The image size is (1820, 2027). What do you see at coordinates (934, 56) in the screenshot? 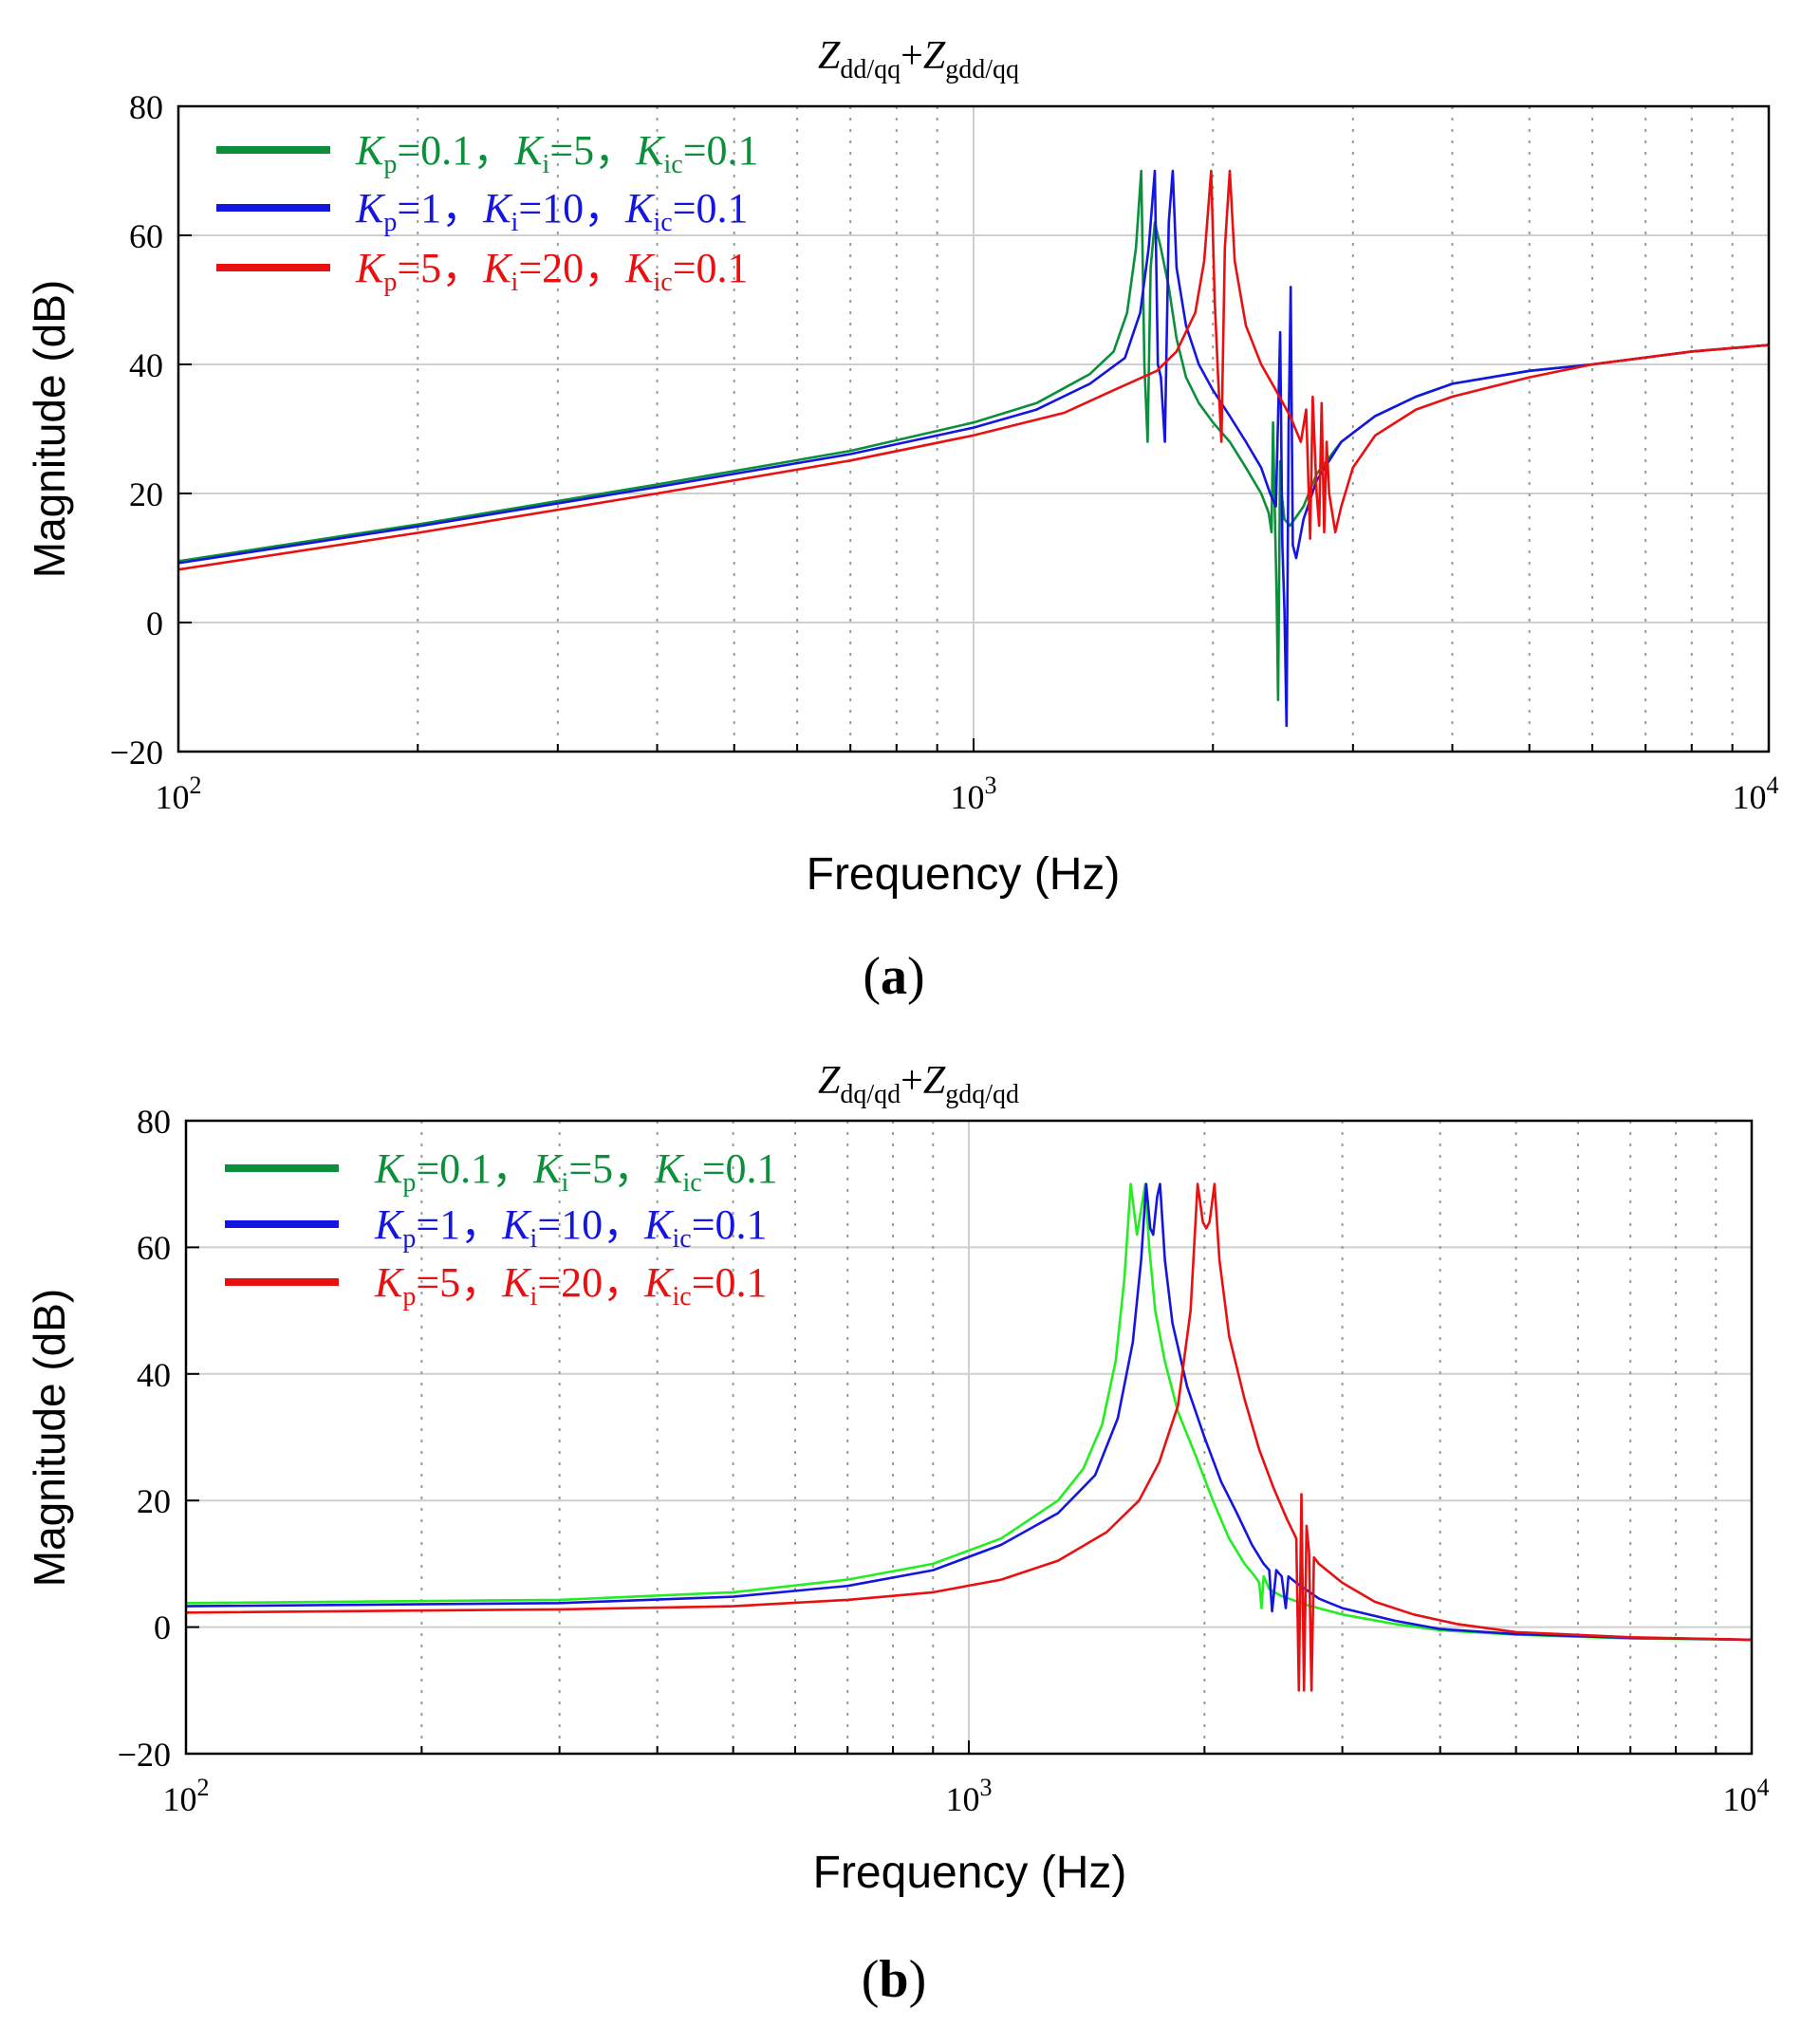
I see `title-a-z2: Z` at bounding box center [934, 56].